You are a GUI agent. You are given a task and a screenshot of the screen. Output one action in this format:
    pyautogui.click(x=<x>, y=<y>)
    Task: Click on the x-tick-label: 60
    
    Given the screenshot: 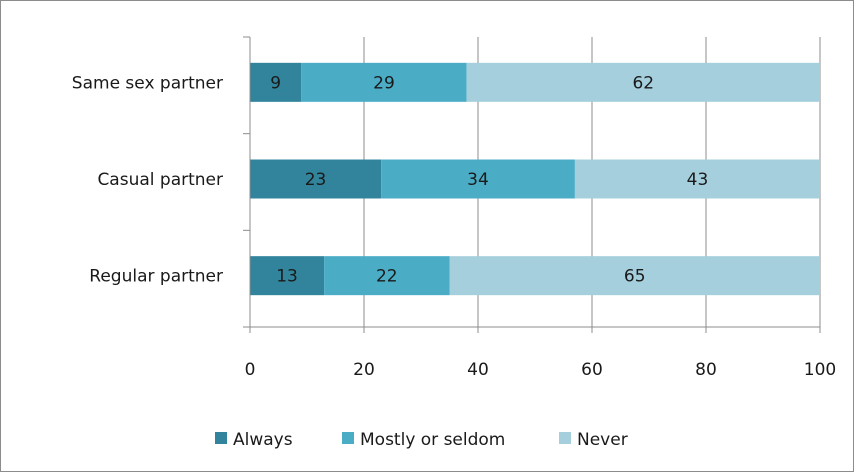 What is the action you would take?
    pyautogui.click(x=592, y=370)
    